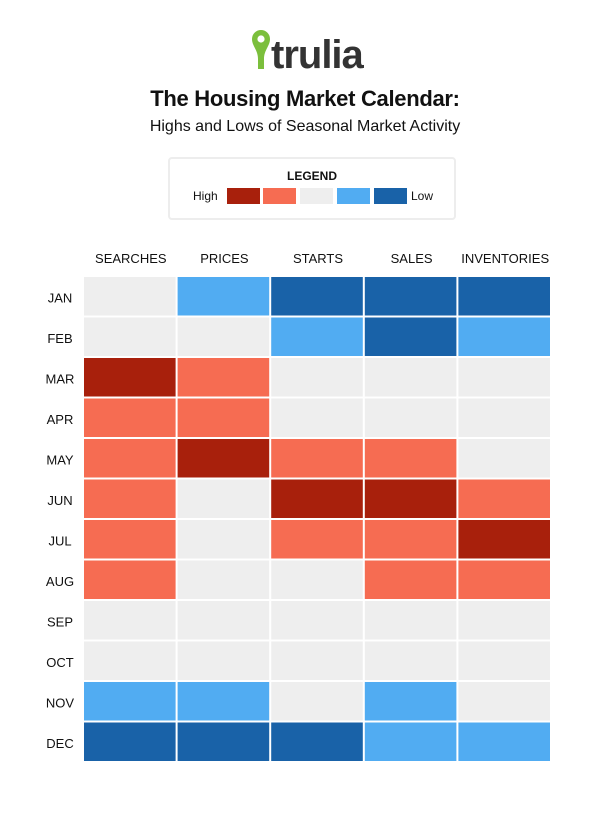 This screenshot has height=818, width=610. I want to click on logo-wordmark: trulia, so click(318, 54).